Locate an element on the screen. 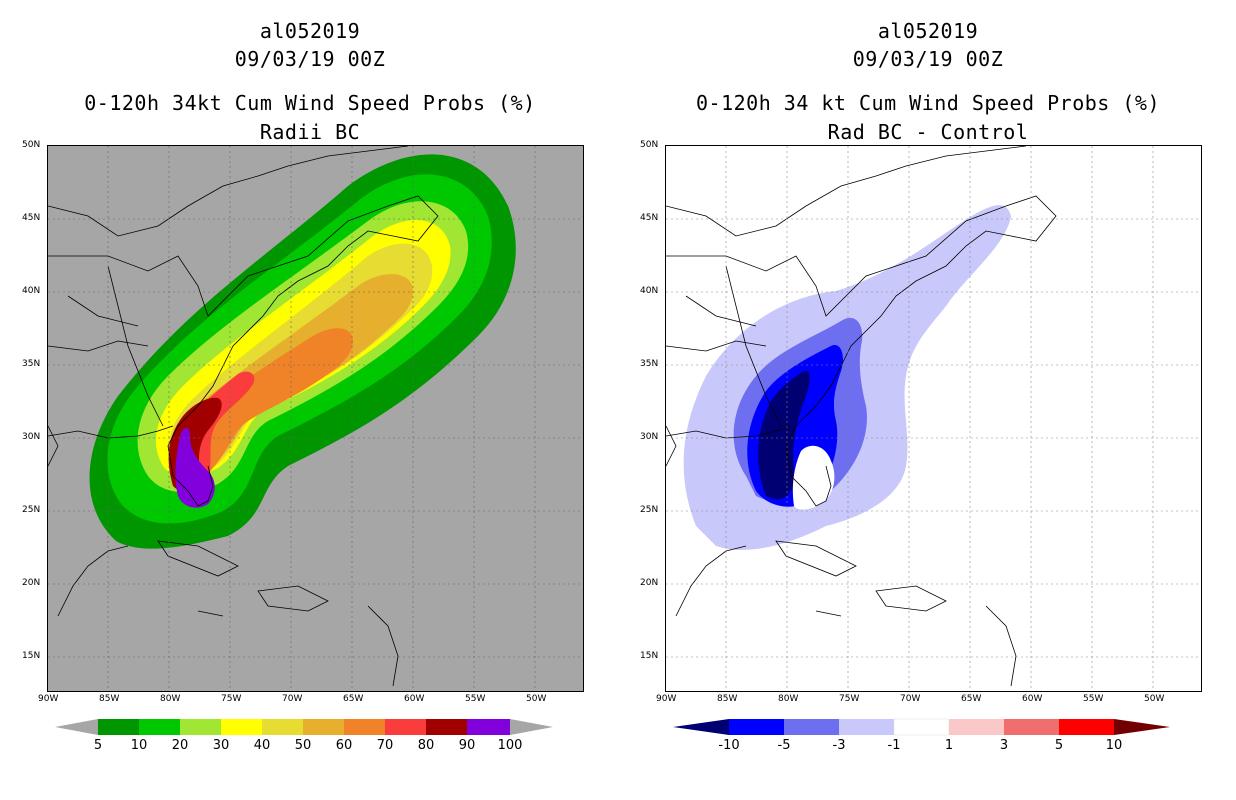 This screenshot has width=1236, height=800. cb-pos-end is located at coordinates (1142, 727).